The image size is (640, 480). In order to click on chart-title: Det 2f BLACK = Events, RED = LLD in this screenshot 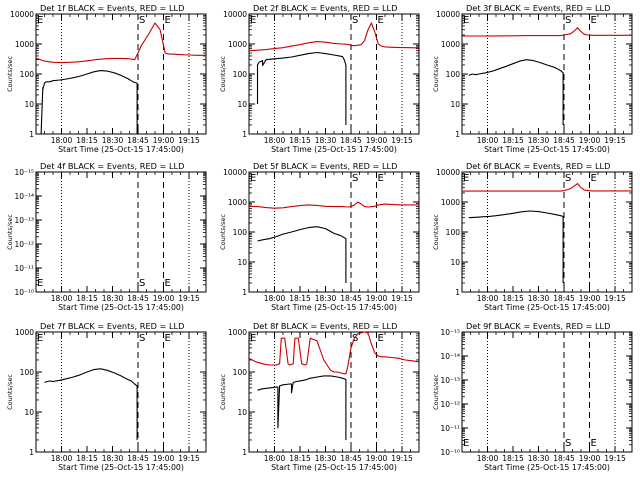, I will do `click(325, 8)`.